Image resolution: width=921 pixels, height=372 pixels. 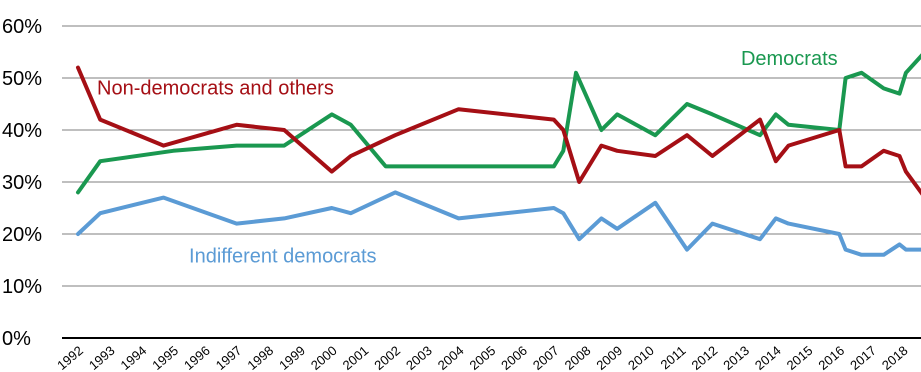 What do you see at coordinates (292, 357) in the screenshot?
I see `x-tick-label: 1999` at bounding box center [292, 357].